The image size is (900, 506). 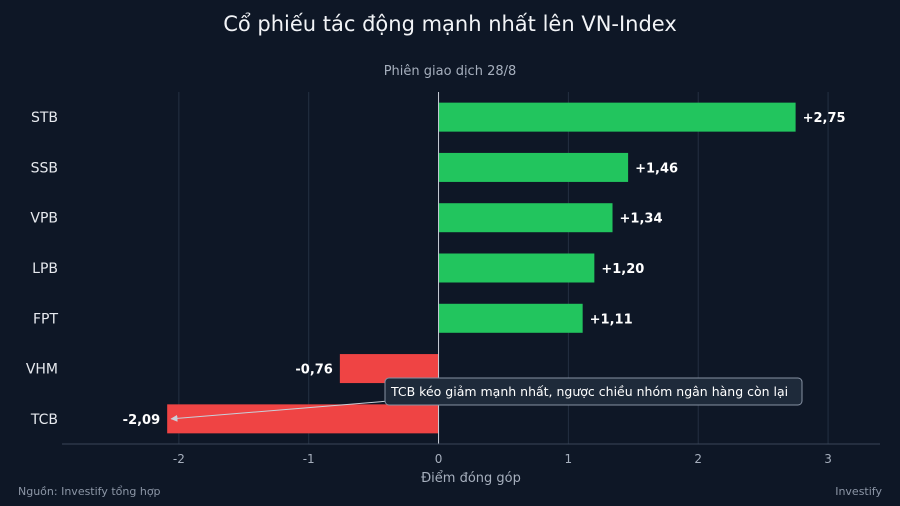 I want to click on x-tick-label: 2, so click(x=698, y=459).